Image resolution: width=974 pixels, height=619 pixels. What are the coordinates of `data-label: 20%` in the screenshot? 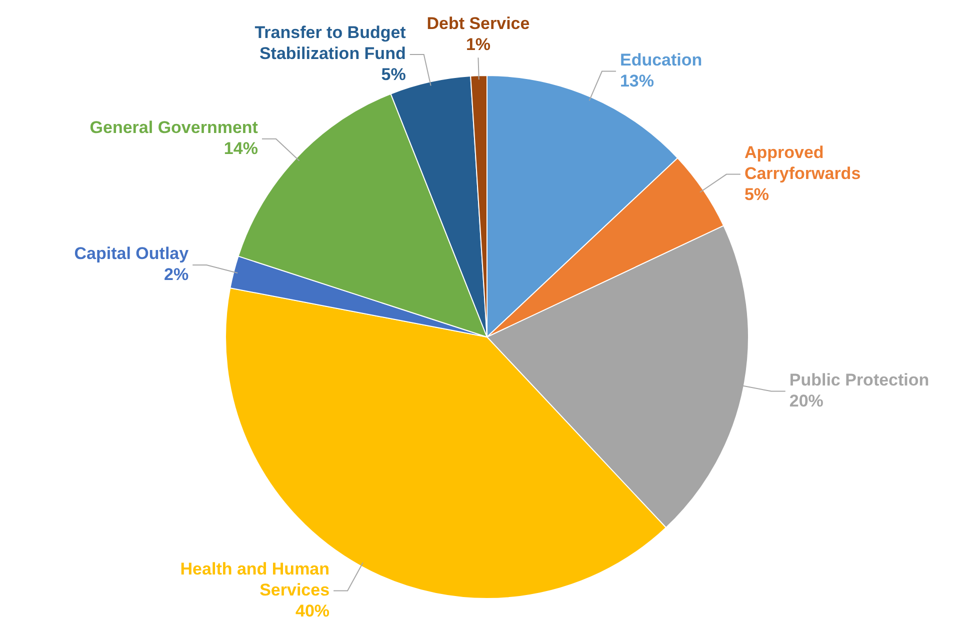 It's located at (806, 400).